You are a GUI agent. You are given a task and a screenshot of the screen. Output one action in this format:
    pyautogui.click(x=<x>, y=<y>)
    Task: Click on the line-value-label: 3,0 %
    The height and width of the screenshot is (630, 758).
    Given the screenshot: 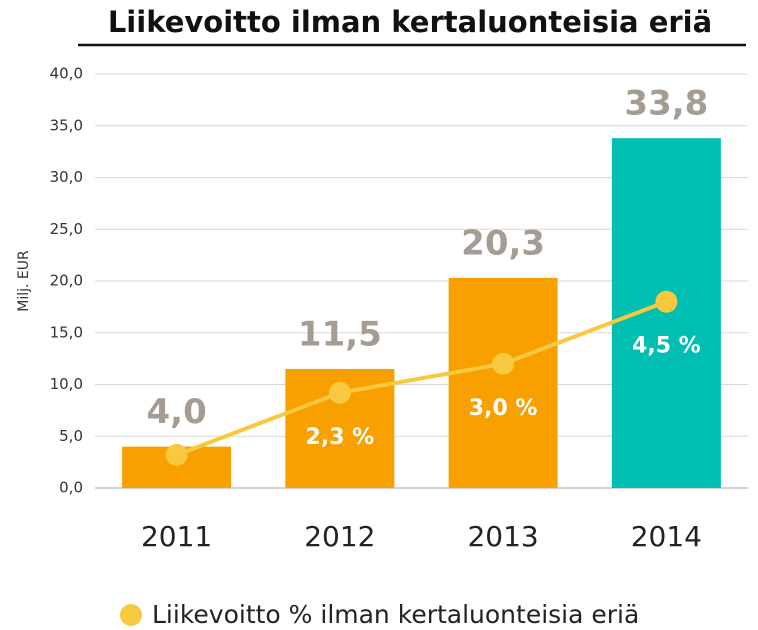 What is the action you would take?
    pyautogui.click(x=503, y=408)
    